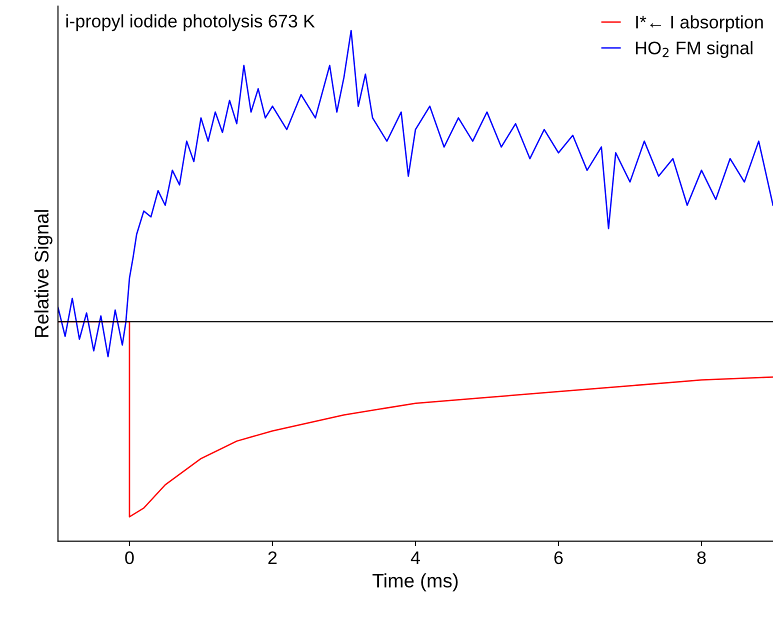 The width and height of the screenshot is (773, 622). Describe the element at coordinates (694, 49) in the screenshot. I see `legend-label: HO$_{2}$ FM signal` at that location.